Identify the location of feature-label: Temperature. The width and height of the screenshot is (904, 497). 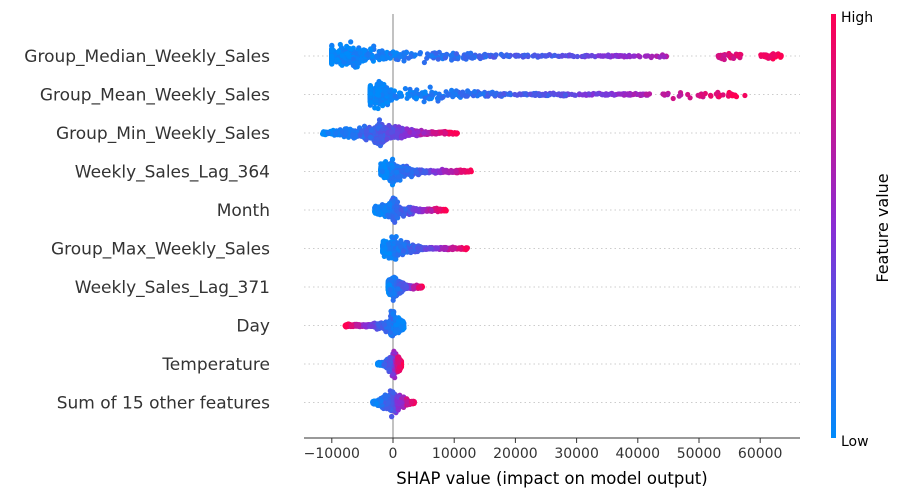
(215, 365).